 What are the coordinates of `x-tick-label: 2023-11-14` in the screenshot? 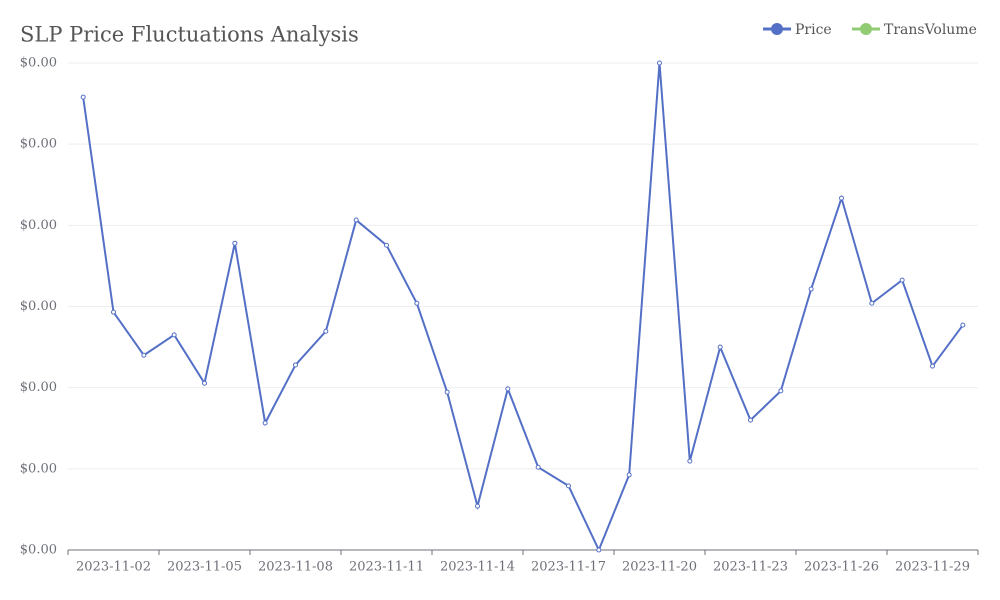 It's located at (477, 567).